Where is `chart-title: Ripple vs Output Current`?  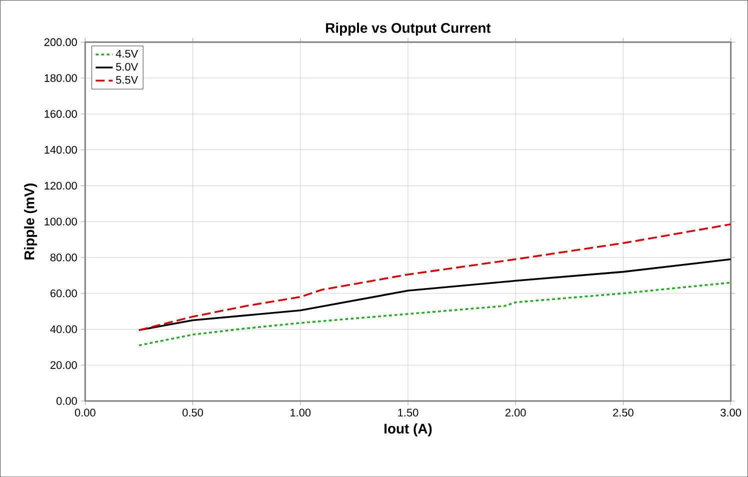 chart-title: Ripple vs Output Current is located at coordinates (408, 29).